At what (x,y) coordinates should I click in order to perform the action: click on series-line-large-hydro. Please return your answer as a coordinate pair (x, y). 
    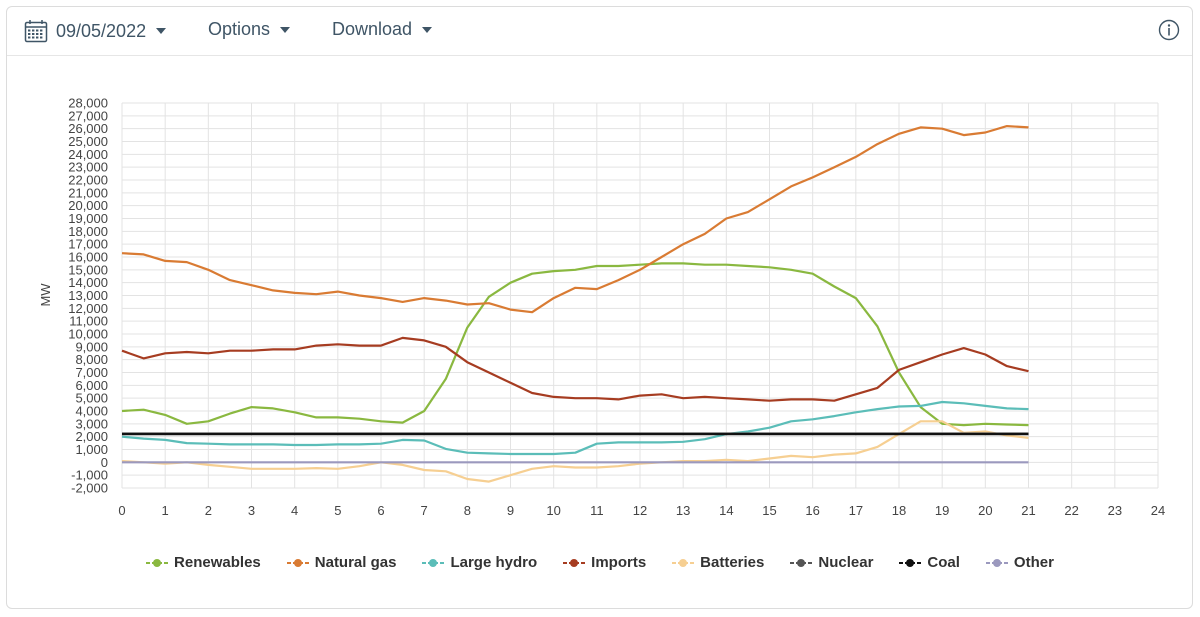
    Looking at the image, I should click on (575, 428).